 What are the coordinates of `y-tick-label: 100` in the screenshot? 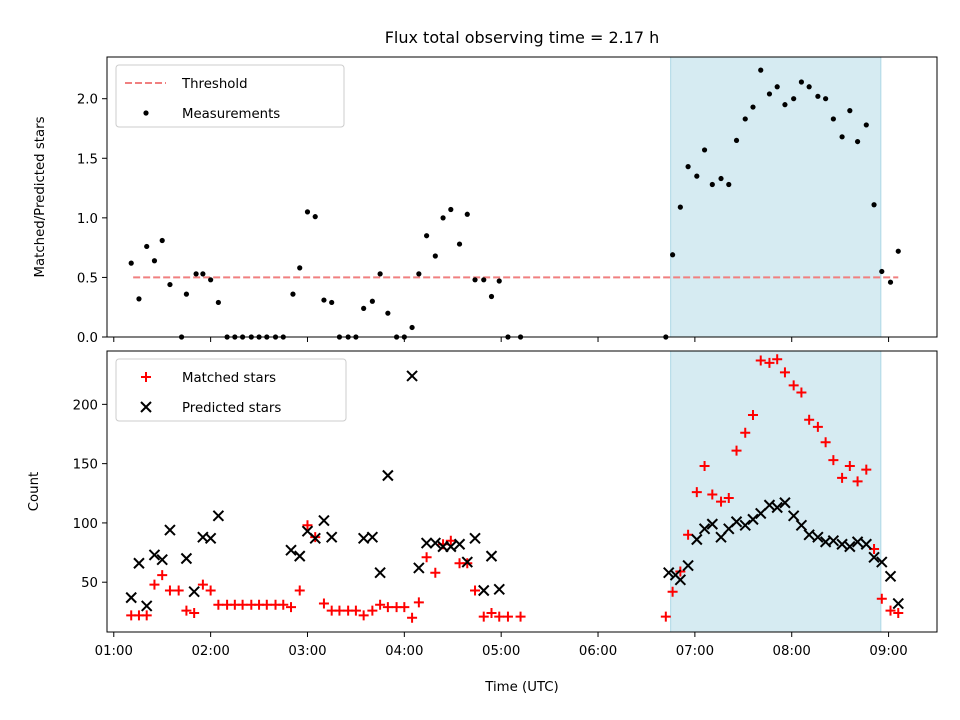 It's located at (85, 524).